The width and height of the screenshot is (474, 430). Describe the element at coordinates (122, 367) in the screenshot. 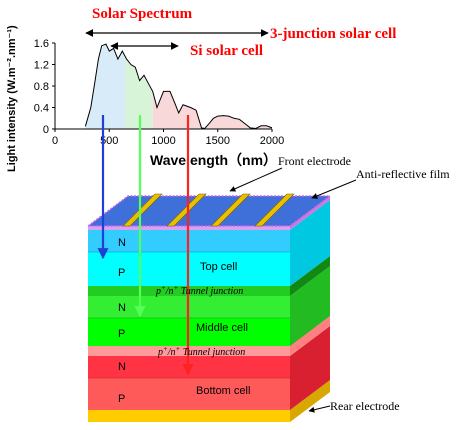

I see `bottom-cell-n-label: N` at that location.